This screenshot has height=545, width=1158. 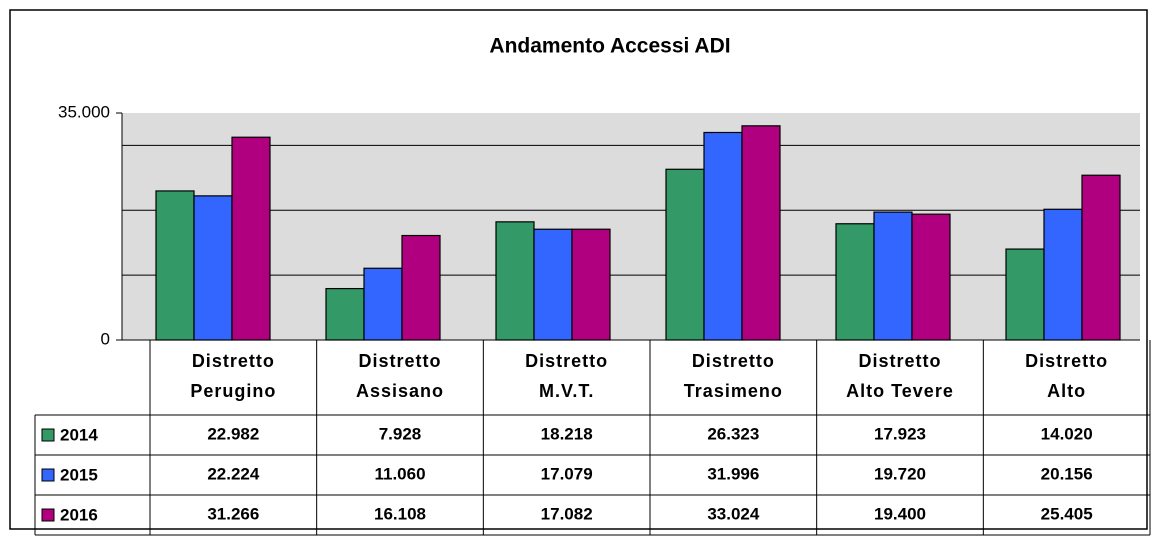 What do you see at coordinates (1066, 391) in the screenshot?
I see `x-tick-label: Alto` at bounding box center [1066, 391].